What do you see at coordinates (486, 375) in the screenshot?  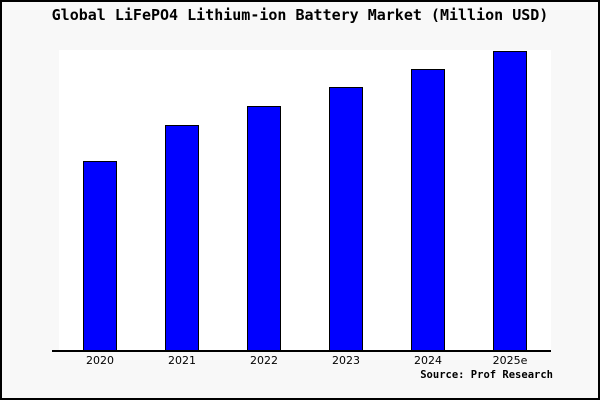 I see `source-note: Source: Prof Research` at bounding box center [486, 375].